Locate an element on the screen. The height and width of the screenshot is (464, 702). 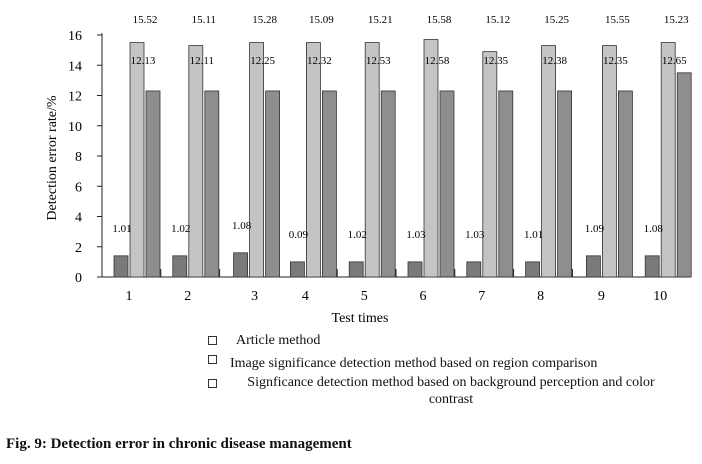
bar-label-series3-test7: 12.35 is located at coordinates (495, 61).